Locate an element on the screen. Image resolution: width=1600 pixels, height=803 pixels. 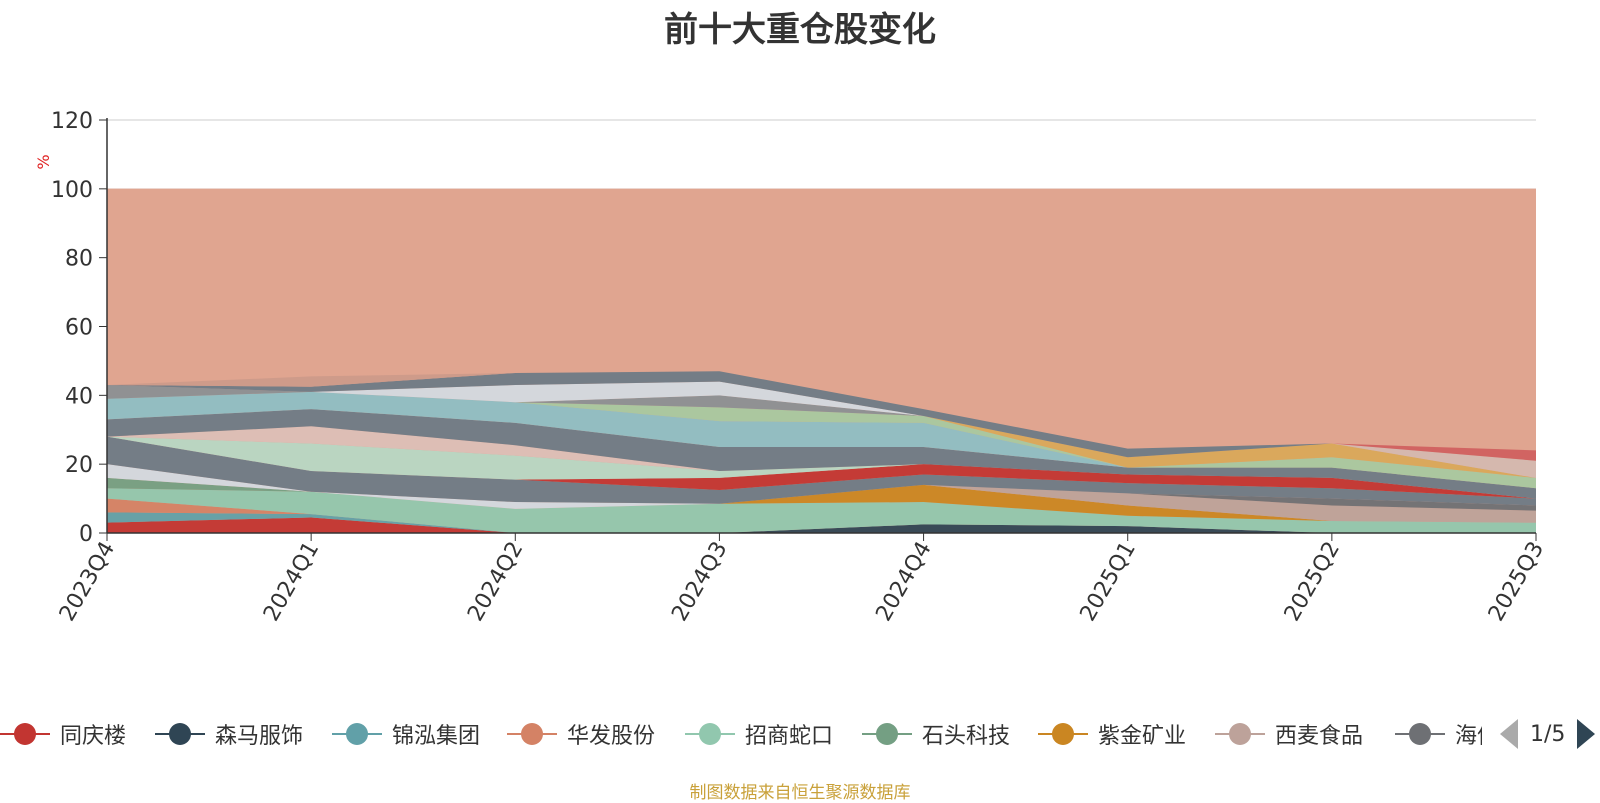
legend-item: 西麦食品 is located at coordinates (1289, 734).